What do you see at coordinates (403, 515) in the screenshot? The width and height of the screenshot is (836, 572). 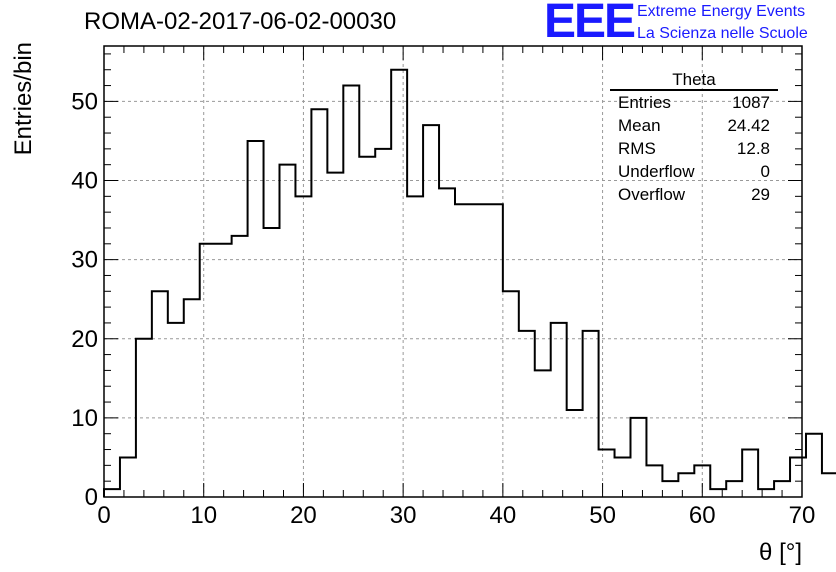 I see `x-tick-label: 30` at bounding box center [403, 515].